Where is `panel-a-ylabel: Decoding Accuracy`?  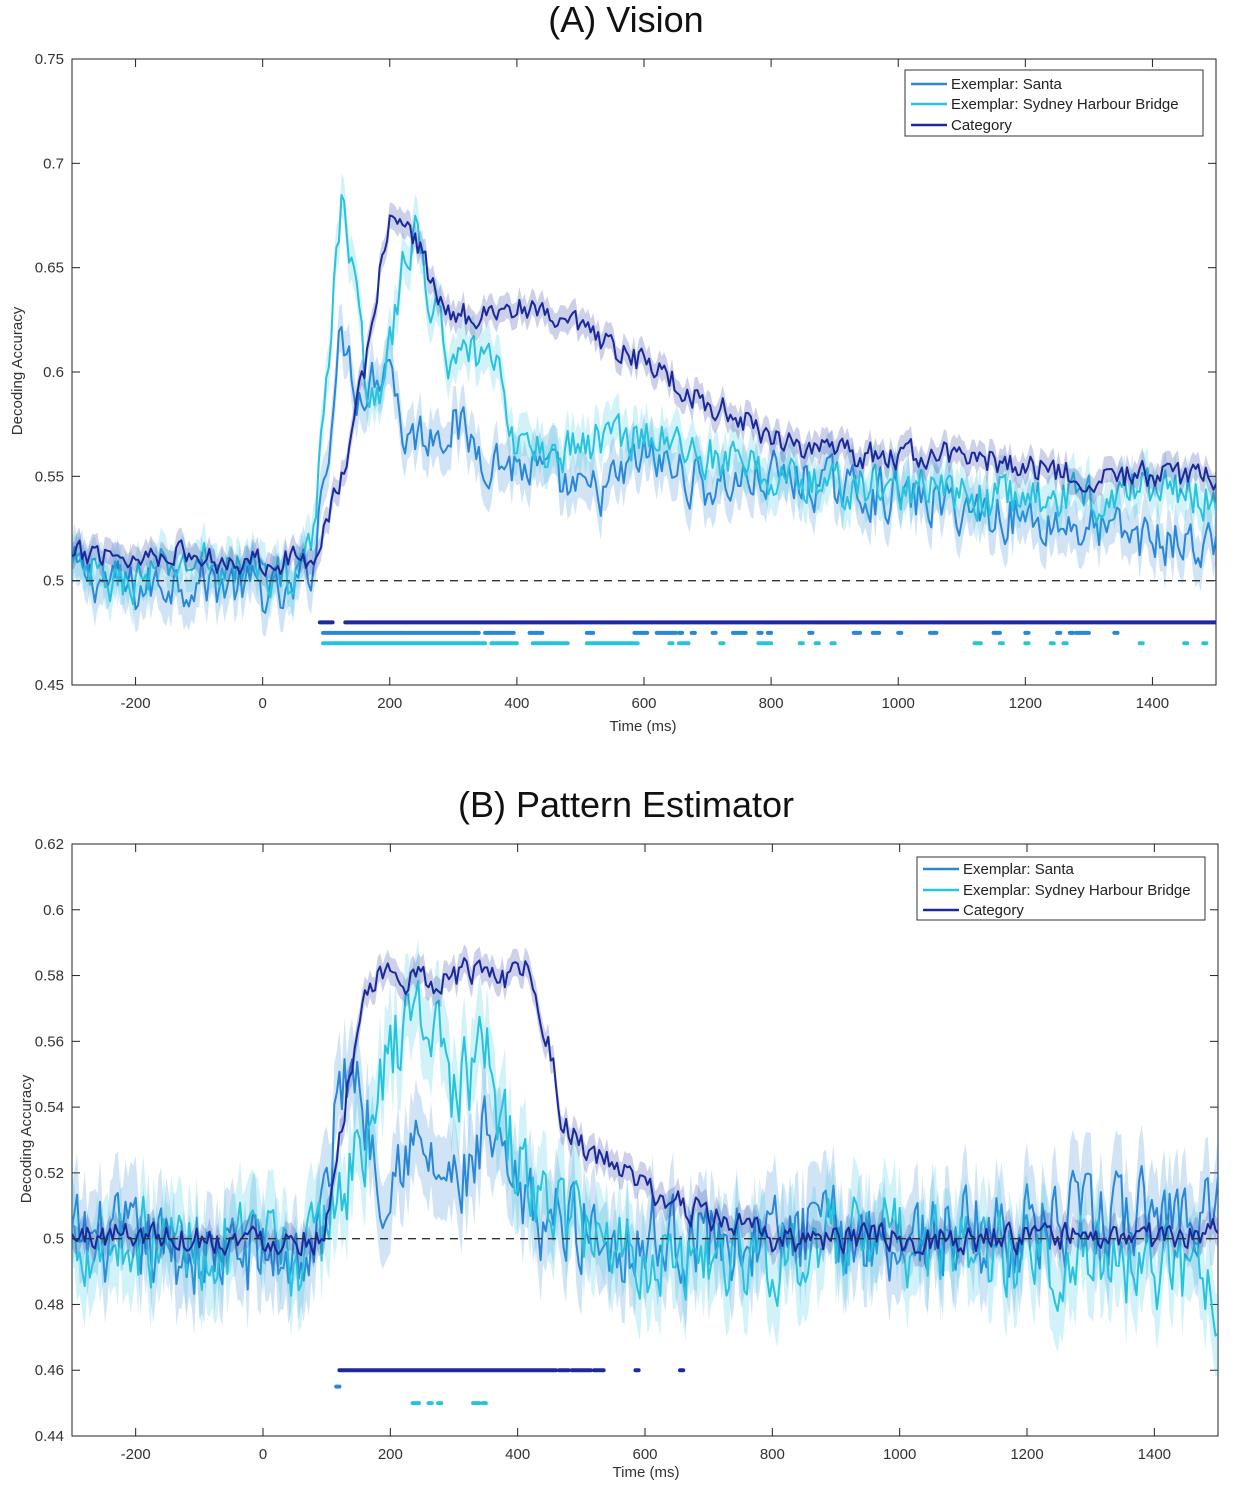 panel-a-ylabel: Decoding Accuracy is located at coordinates (17, 370).